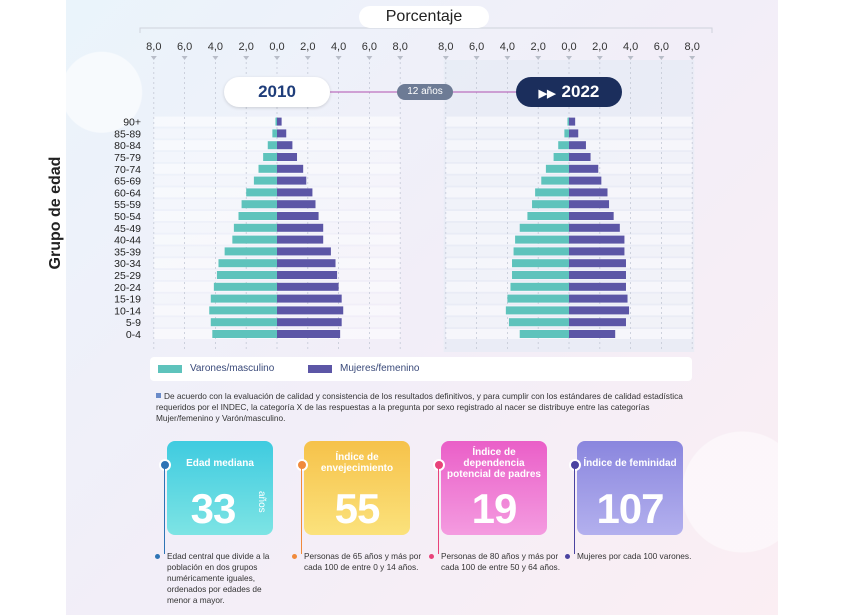  Describe the element at coordinates (127, 205) in the screenshot. I see `age-group-label: 55-59` at that location.